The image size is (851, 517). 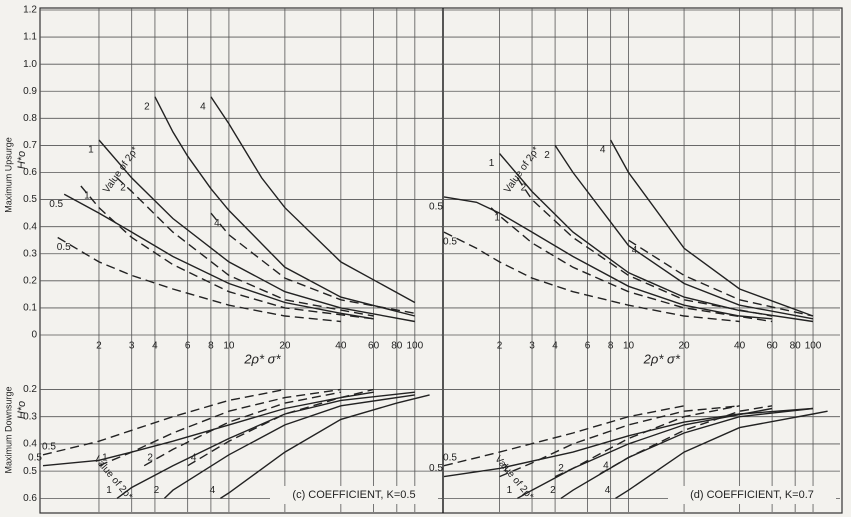 I want to click on y2-tick-label: 0.4, so click(x=30, y=444).